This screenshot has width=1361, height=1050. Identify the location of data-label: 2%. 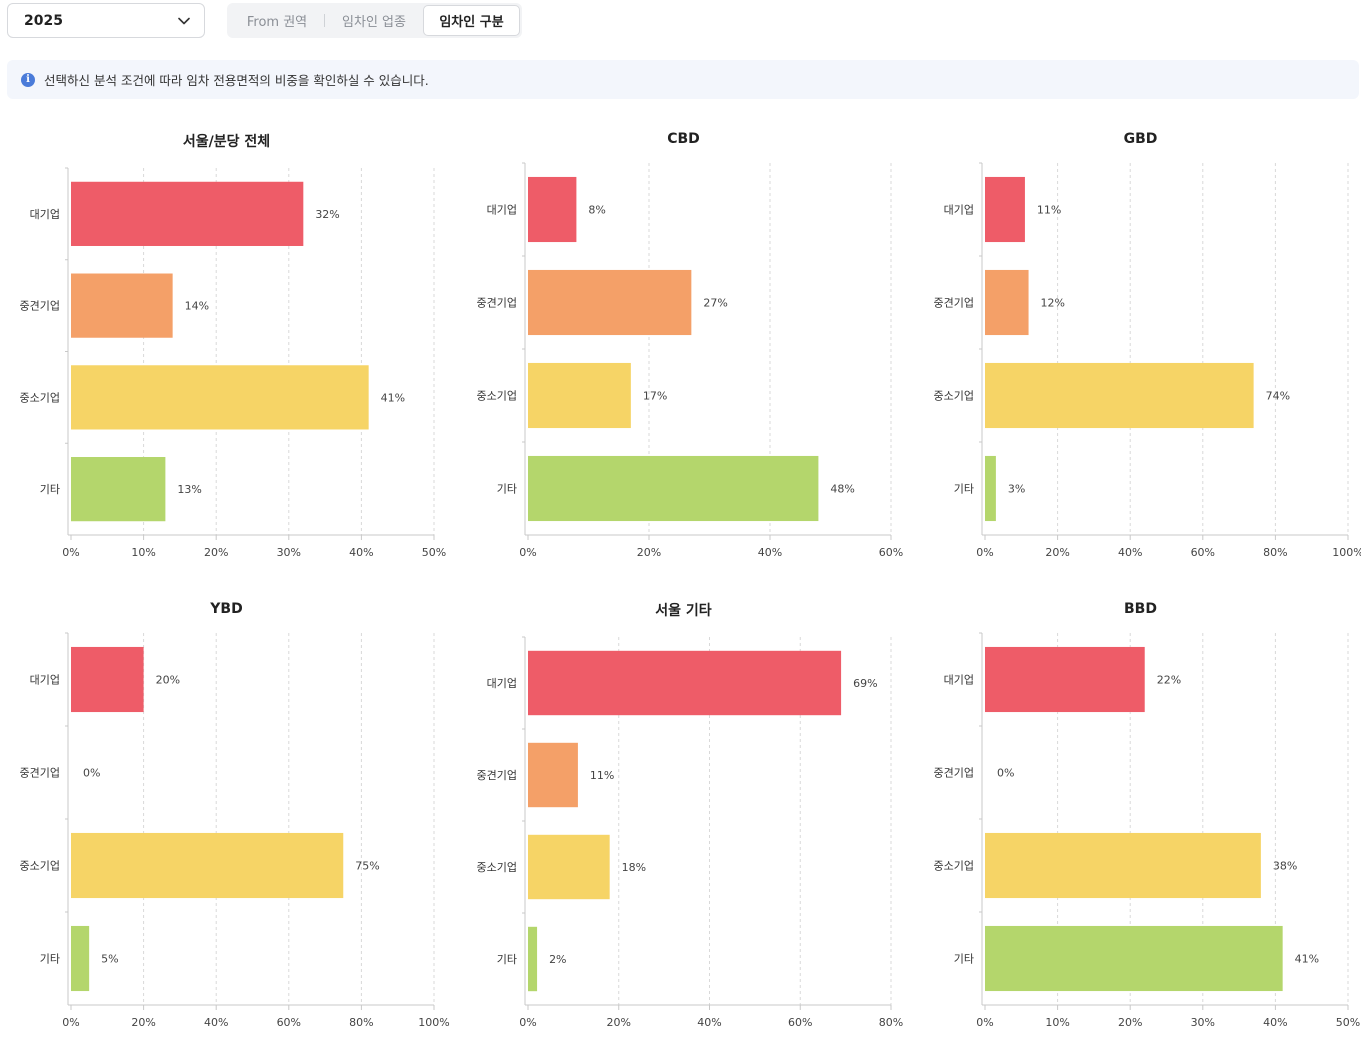
(557, 959).